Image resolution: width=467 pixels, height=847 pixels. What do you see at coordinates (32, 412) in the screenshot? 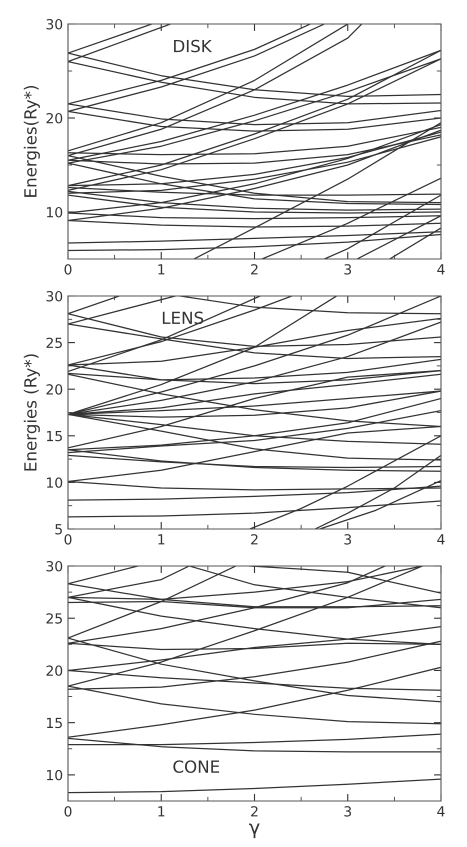
I see `y-axis-title: Energies (Ry*)` at bounding box center [32, 412].